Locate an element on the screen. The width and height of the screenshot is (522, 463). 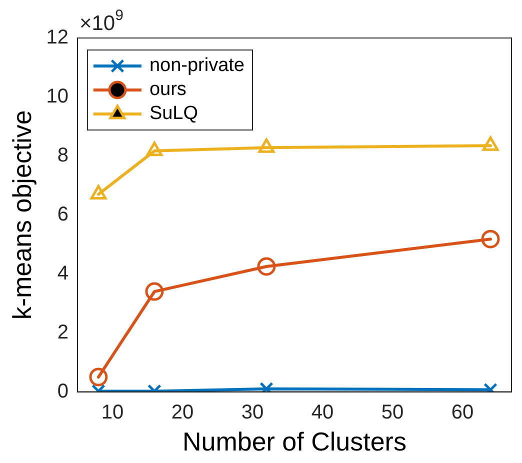
y-tick-label: 12 is located at coordinates (57, 37).